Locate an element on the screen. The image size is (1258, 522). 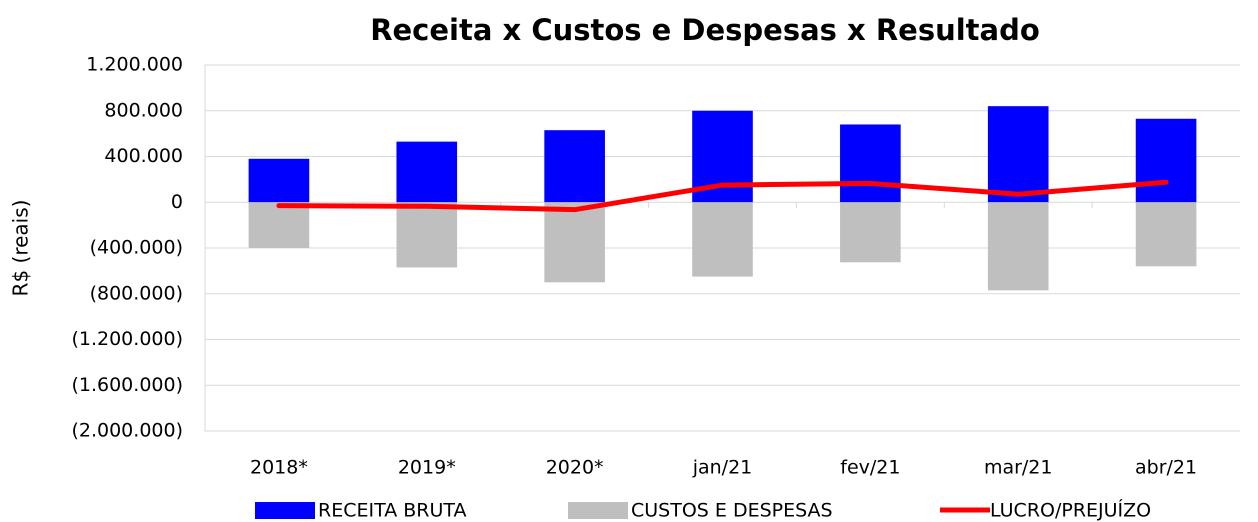
x-tick-label: 2020* is located at coordinates (575, 468).